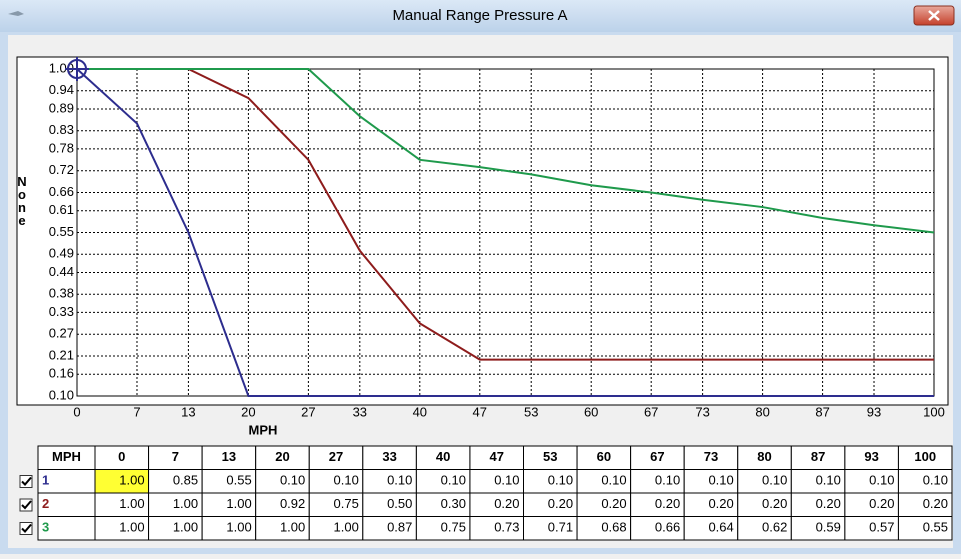 The height and width of the screenshot is (559, 961). Describe the element at coordinates (604, 456) in the screenshot. I see `column-header: 60` at that location.